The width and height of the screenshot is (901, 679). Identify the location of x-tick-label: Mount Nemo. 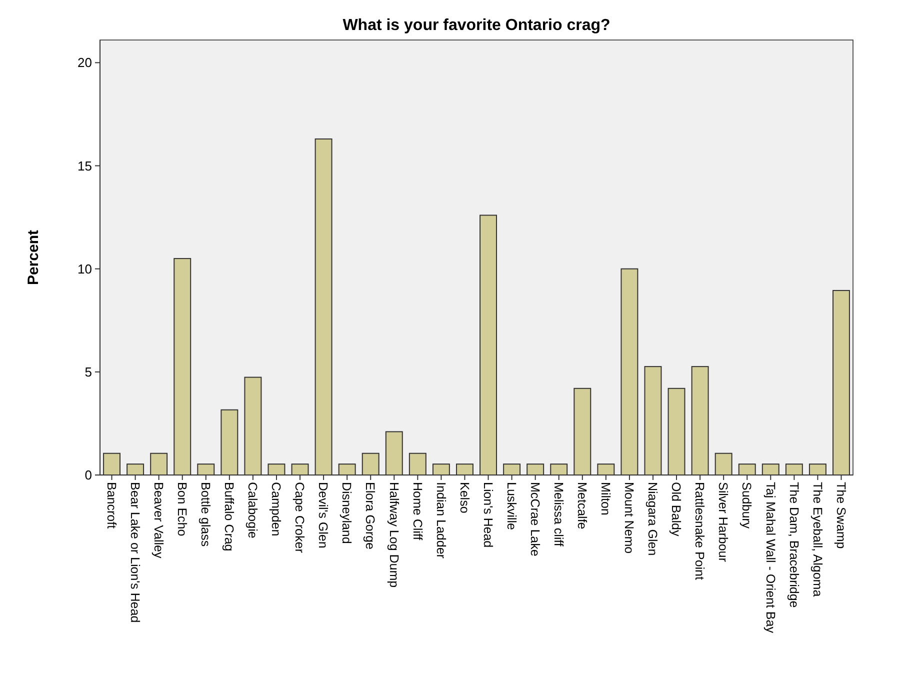
(629, 518).